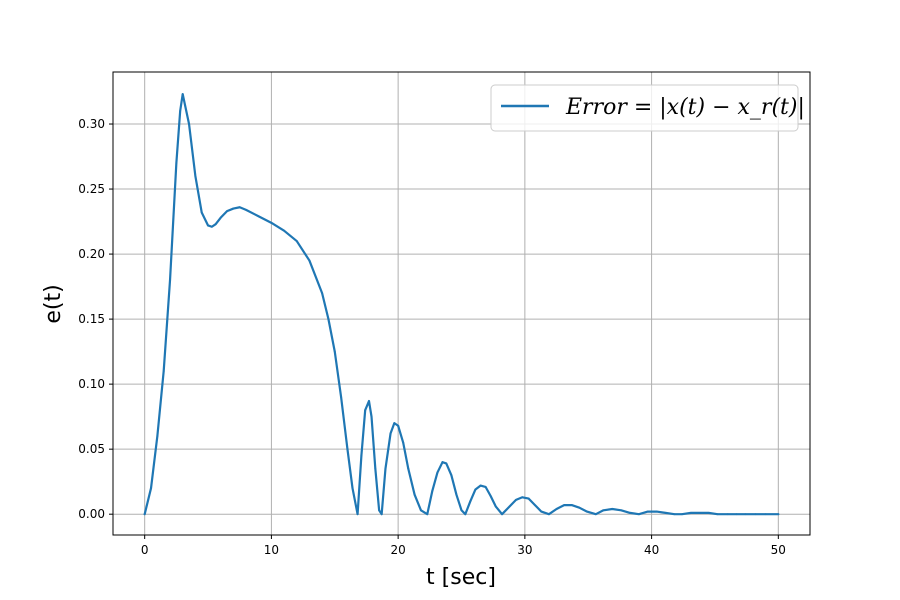 Image resolution: width=900 pixels, height=600 pixels. Describe the element at coordinates (685, 107) in the screenshot. I see `legend-entry: Error = |x(t) − x_r(t)|` at that location.